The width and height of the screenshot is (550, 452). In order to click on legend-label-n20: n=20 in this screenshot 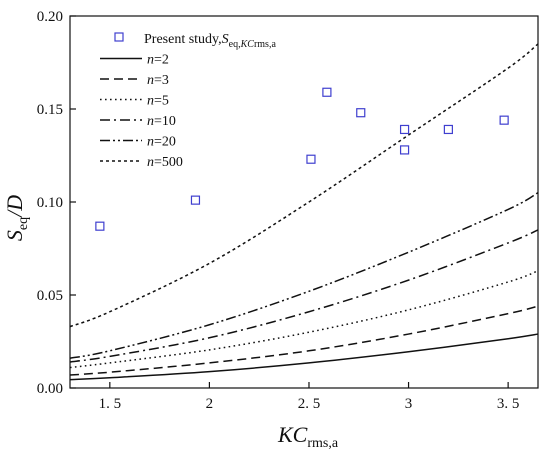, I will do `click(161, 142)`.